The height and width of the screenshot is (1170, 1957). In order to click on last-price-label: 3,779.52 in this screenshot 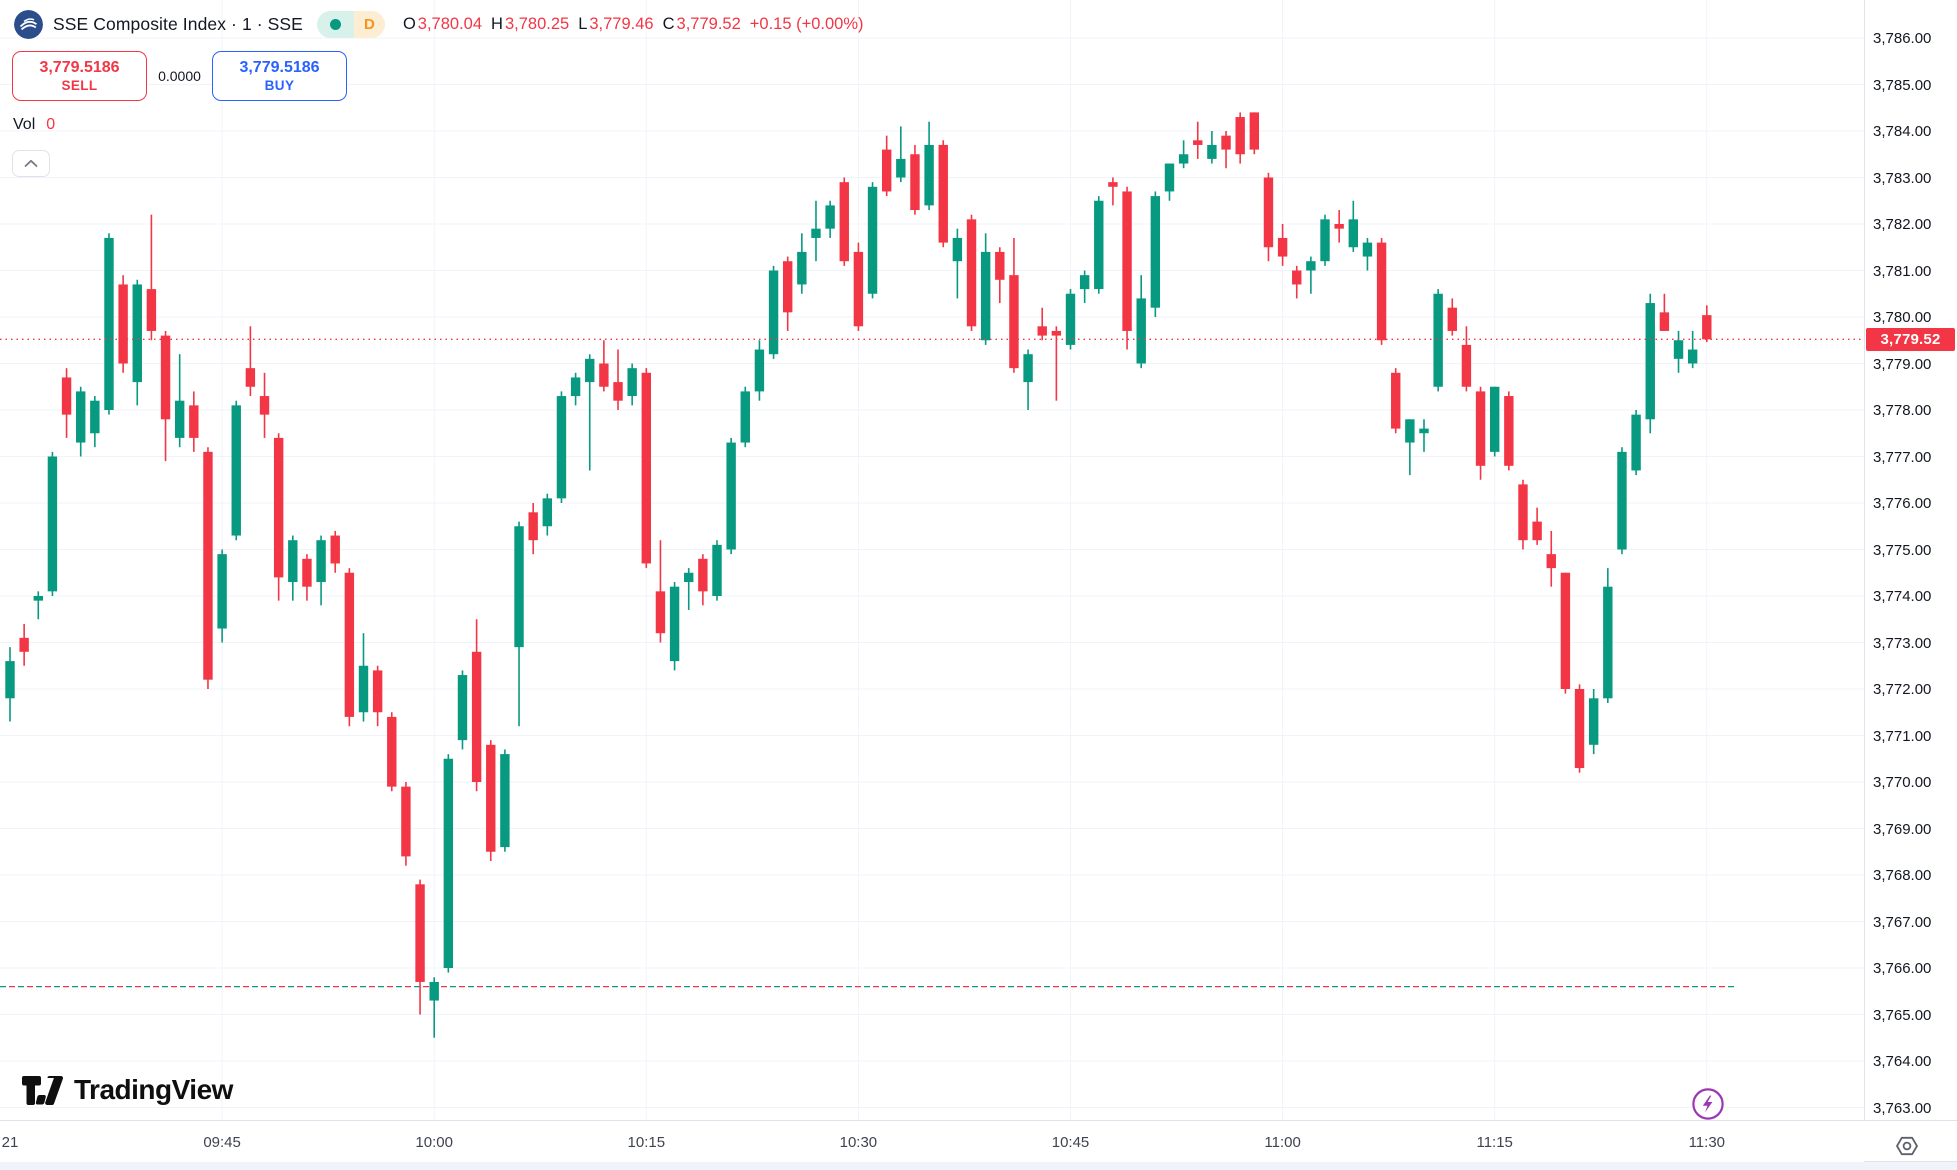, I will do `click(1910, 339)`.